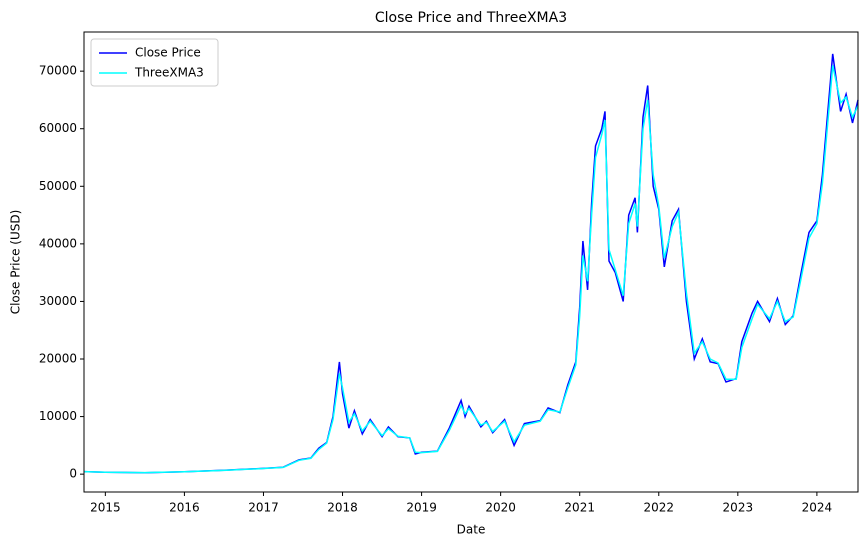 The width and height of the screenshot is (868, 547). Describe the element at coordinates (421, 508) in the screenshot. I see `x-tick-label: 2019` at that location.